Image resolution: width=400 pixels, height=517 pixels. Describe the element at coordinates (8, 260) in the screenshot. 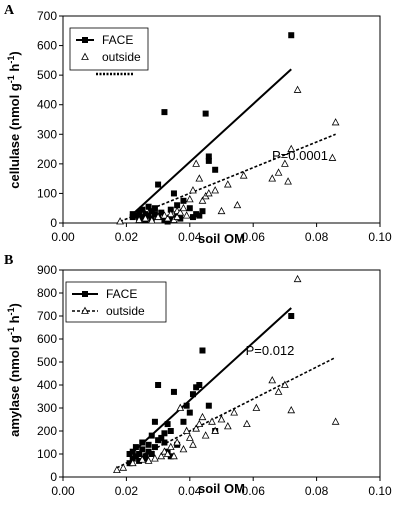

I see `panel-label: B` at that location.